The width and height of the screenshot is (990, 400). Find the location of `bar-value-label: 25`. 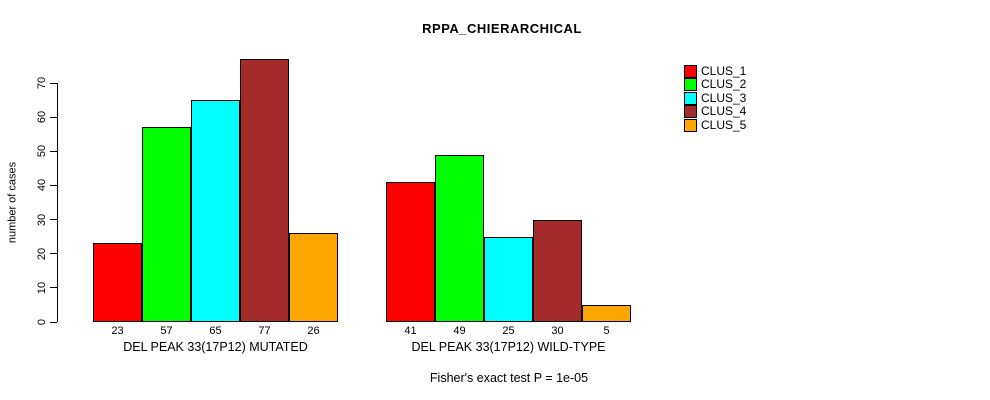

bar-value-label: 25 is located at coordinates (508, 331).